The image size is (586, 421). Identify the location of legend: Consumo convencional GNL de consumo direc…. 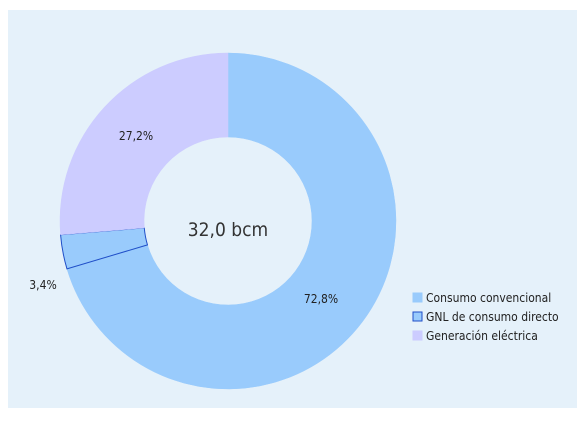
(485, 317).